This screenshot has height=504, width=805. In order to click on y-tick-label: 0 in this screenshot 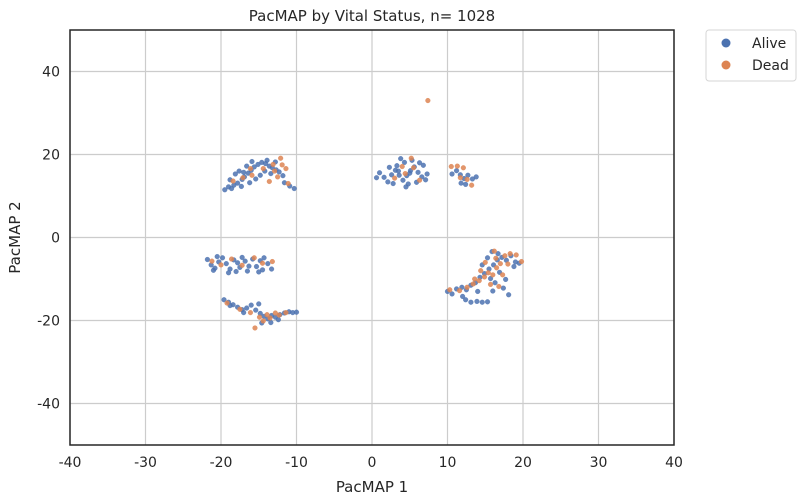, I will do `click(55, 239)`.